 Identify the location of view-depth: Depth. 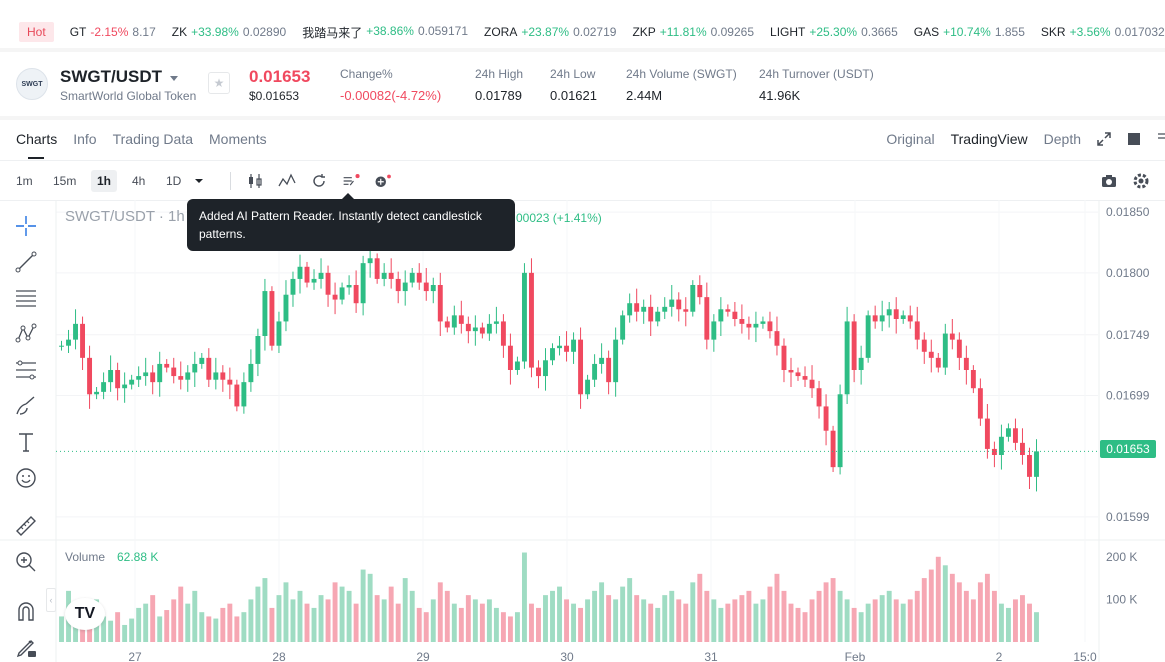
(1062, 139).